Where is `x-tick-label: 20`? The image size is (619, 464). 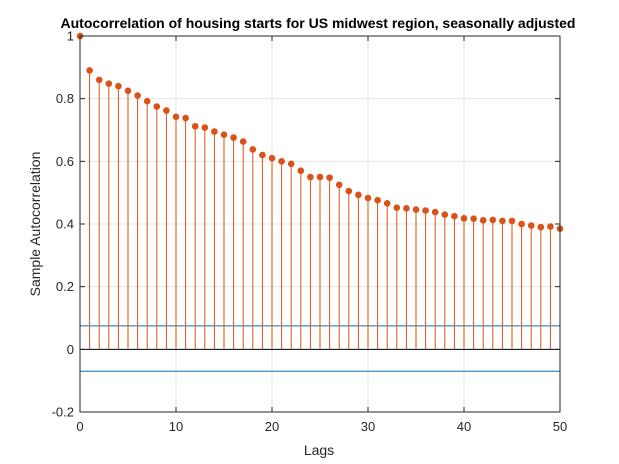 x-tick-label: 20 is located at coordinates (272, 426).